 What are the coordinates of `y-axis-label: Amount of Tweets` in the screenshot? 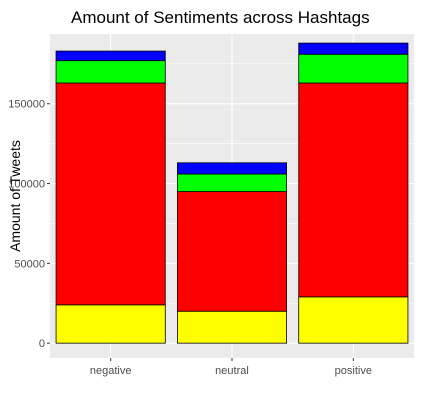 It's located at (15, 196).